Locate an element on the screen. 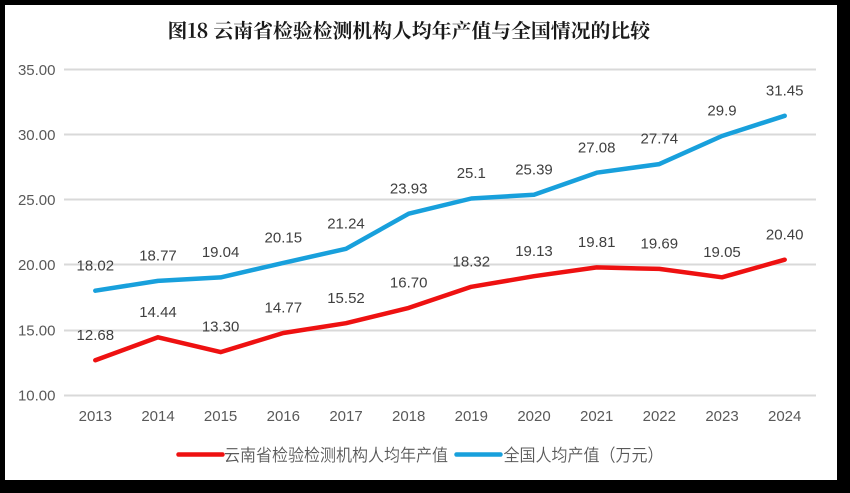  svg-text: 20.15 is located at coordinates (284, 238).